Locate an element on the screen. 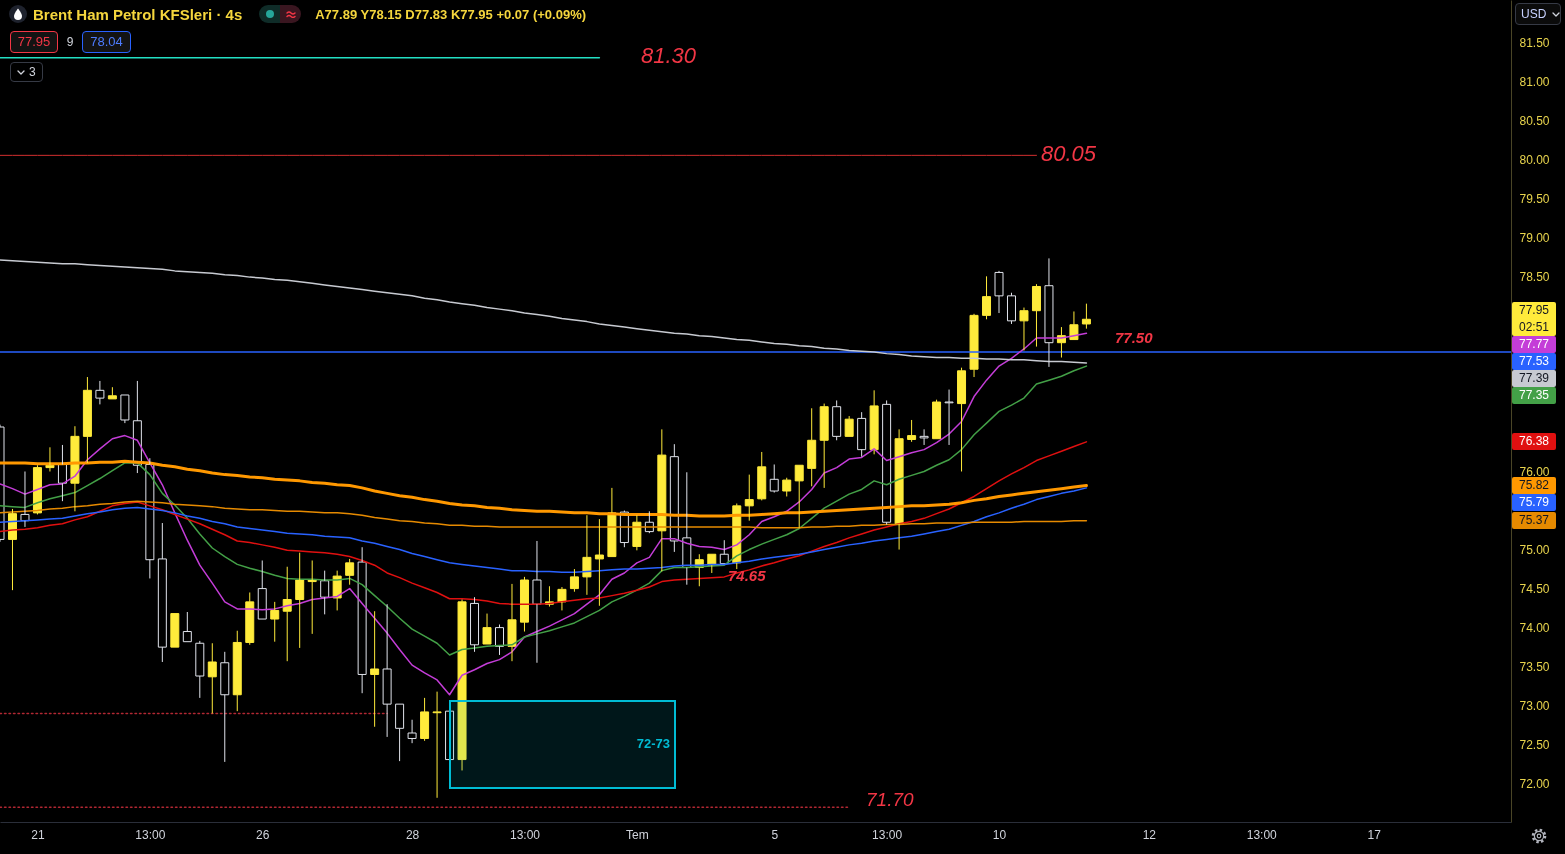  text: 75.82 is located at coordinates (1534, 485).